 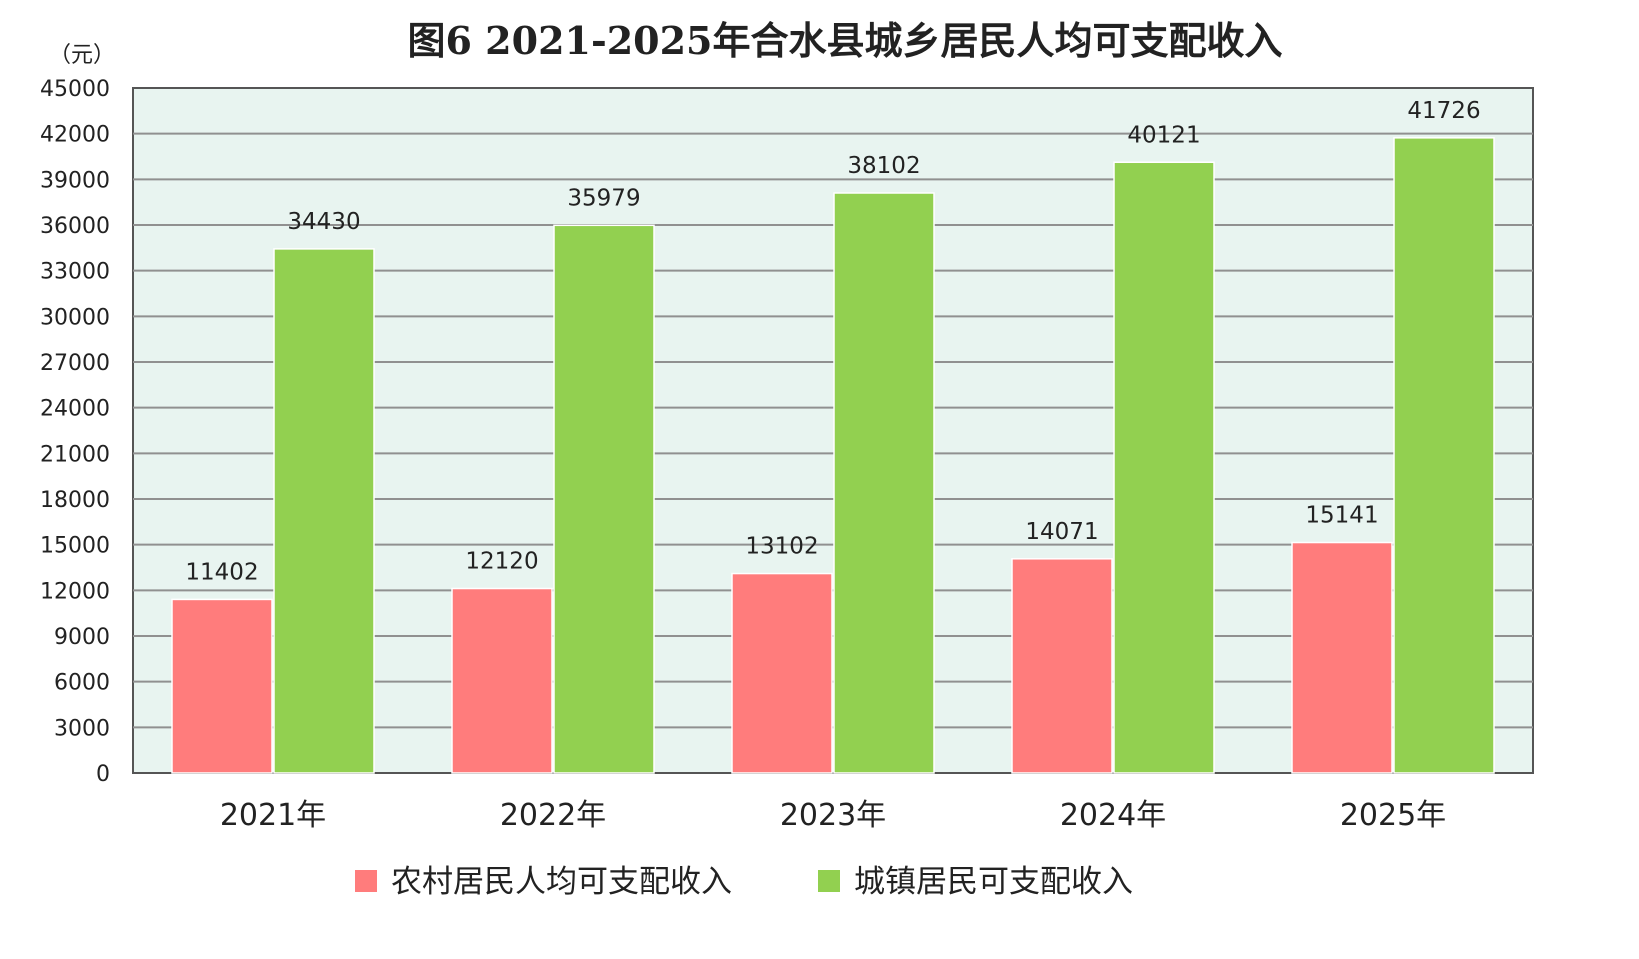 I want to click on rural-income-value-label: 14071, so click(x=1061, y=532).